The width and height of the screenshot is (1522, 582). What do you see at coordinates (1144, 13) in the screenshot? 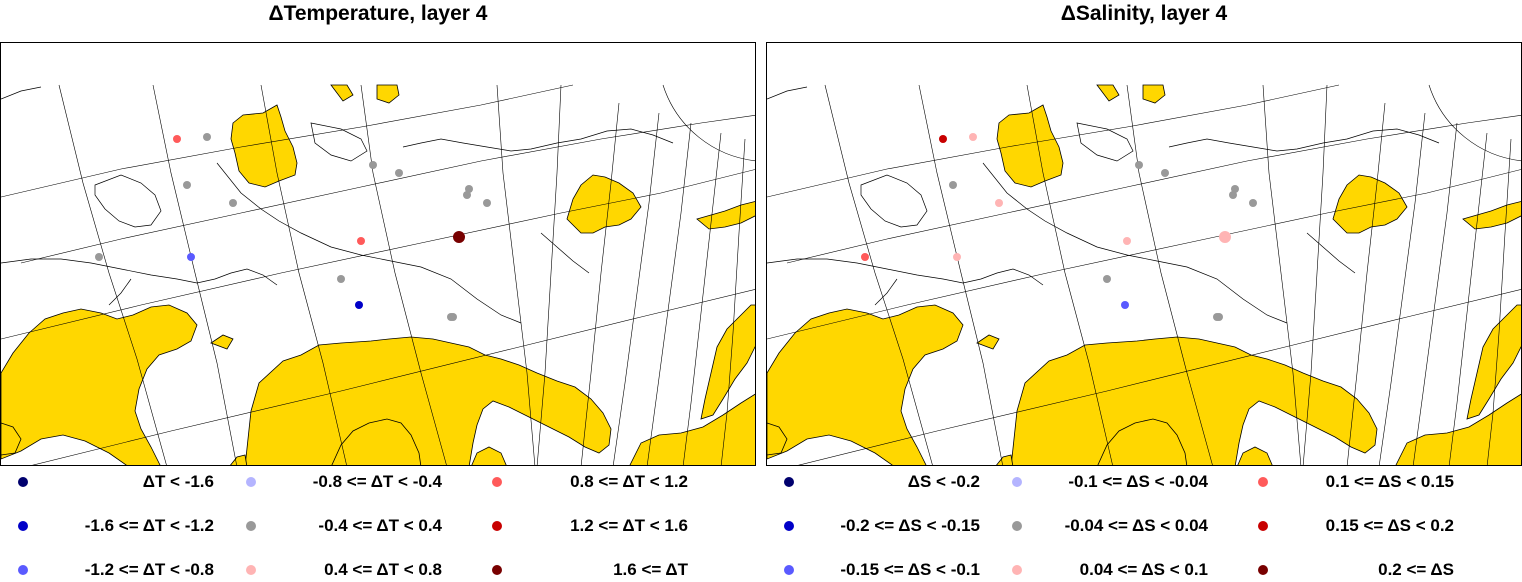
I see `salinity-map-title: ΔSalinity, layer 4` at bounding box center [1144, 13].